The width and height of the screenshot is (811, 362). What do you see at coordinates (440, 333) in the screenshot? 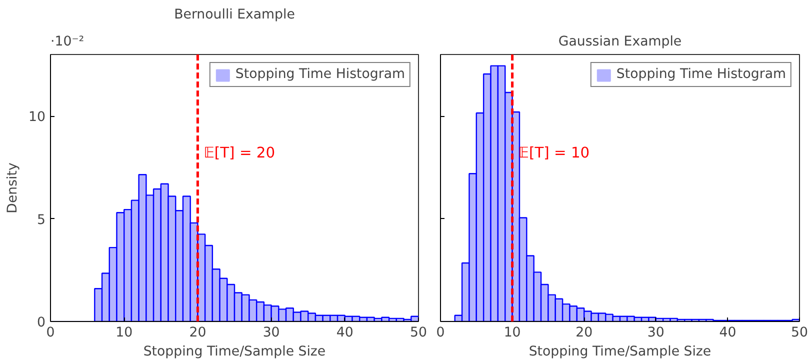
I see `x-tick-label: 0` at bounding box center [440, 333].